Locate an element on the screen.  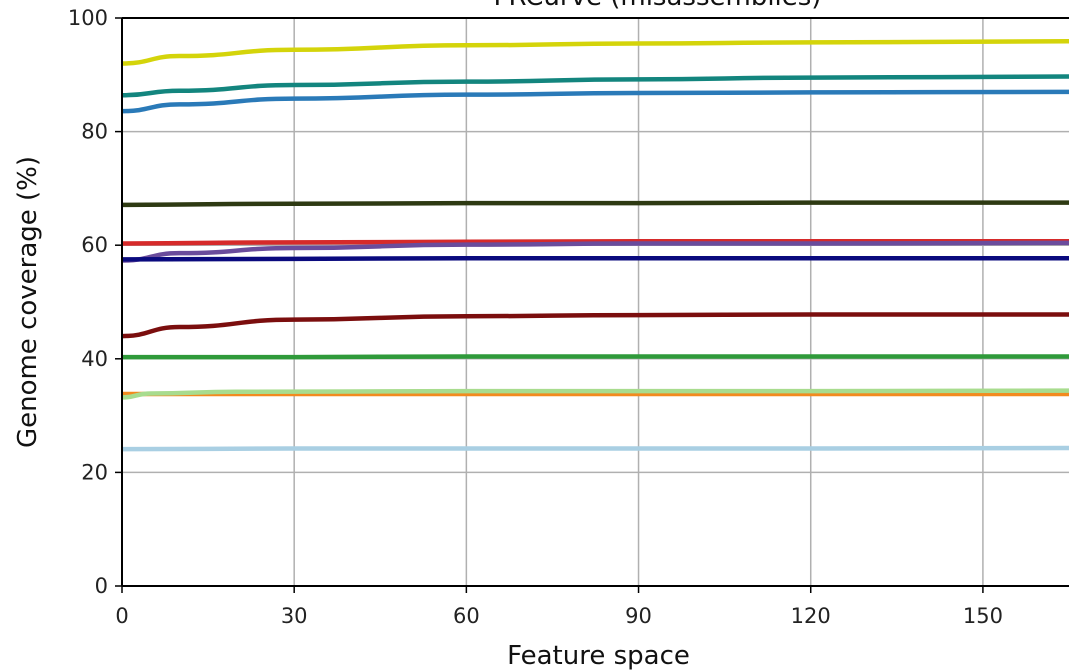
x-tick-label: 0 is located at coordinates (121, 616).